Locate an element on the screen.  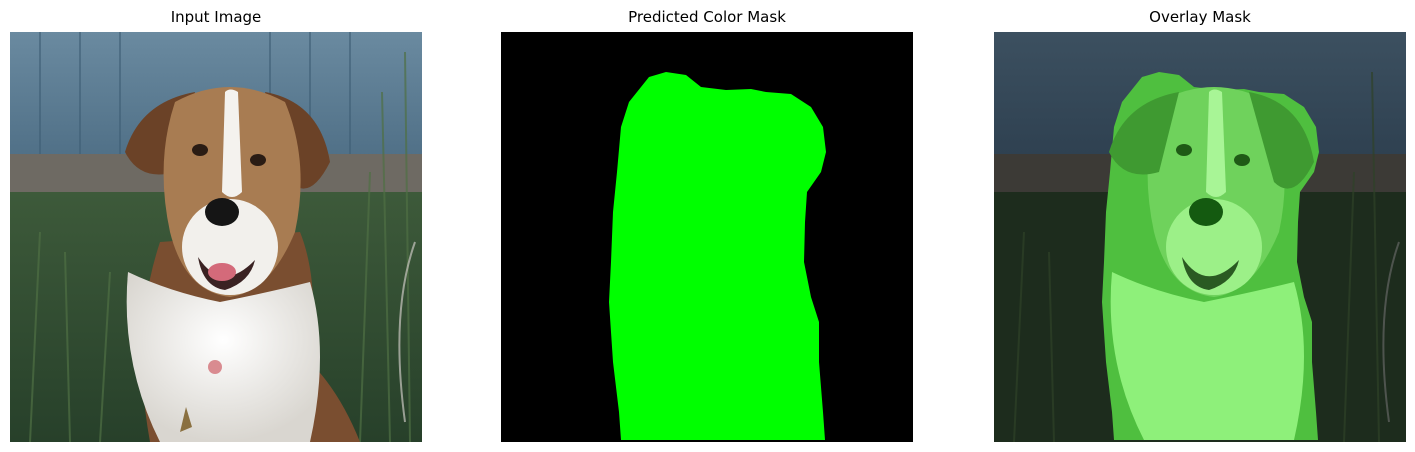
input-image-title: Input Image is located at coordinates (216, 17).